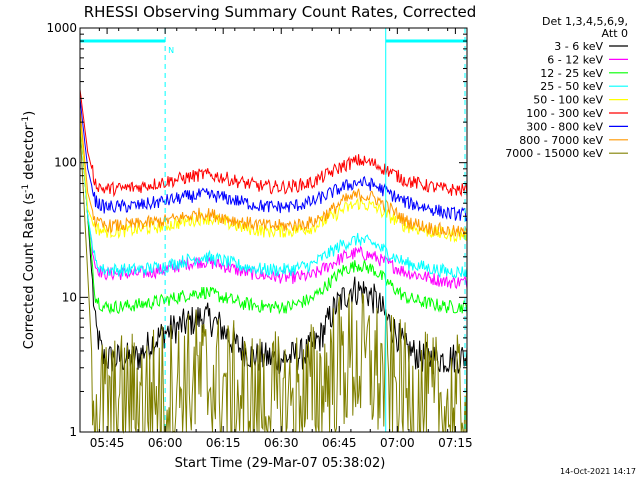 The image size is (640, 480). Describe the element at coordinates (171, 50) in the screenshot. I see `annotation-0: N` at that location.